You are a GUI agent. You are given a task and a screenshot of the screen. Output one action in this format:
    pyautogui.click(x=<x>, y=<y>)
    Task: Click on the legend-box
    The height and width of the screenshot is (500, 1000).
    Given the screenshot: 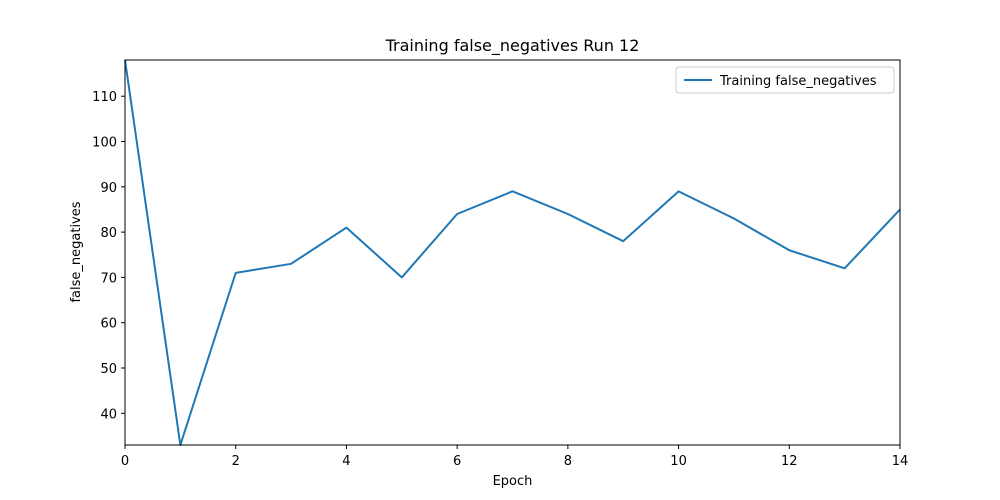 What is the action you would take?
    pyautogui.click(x=785, y=80)
    